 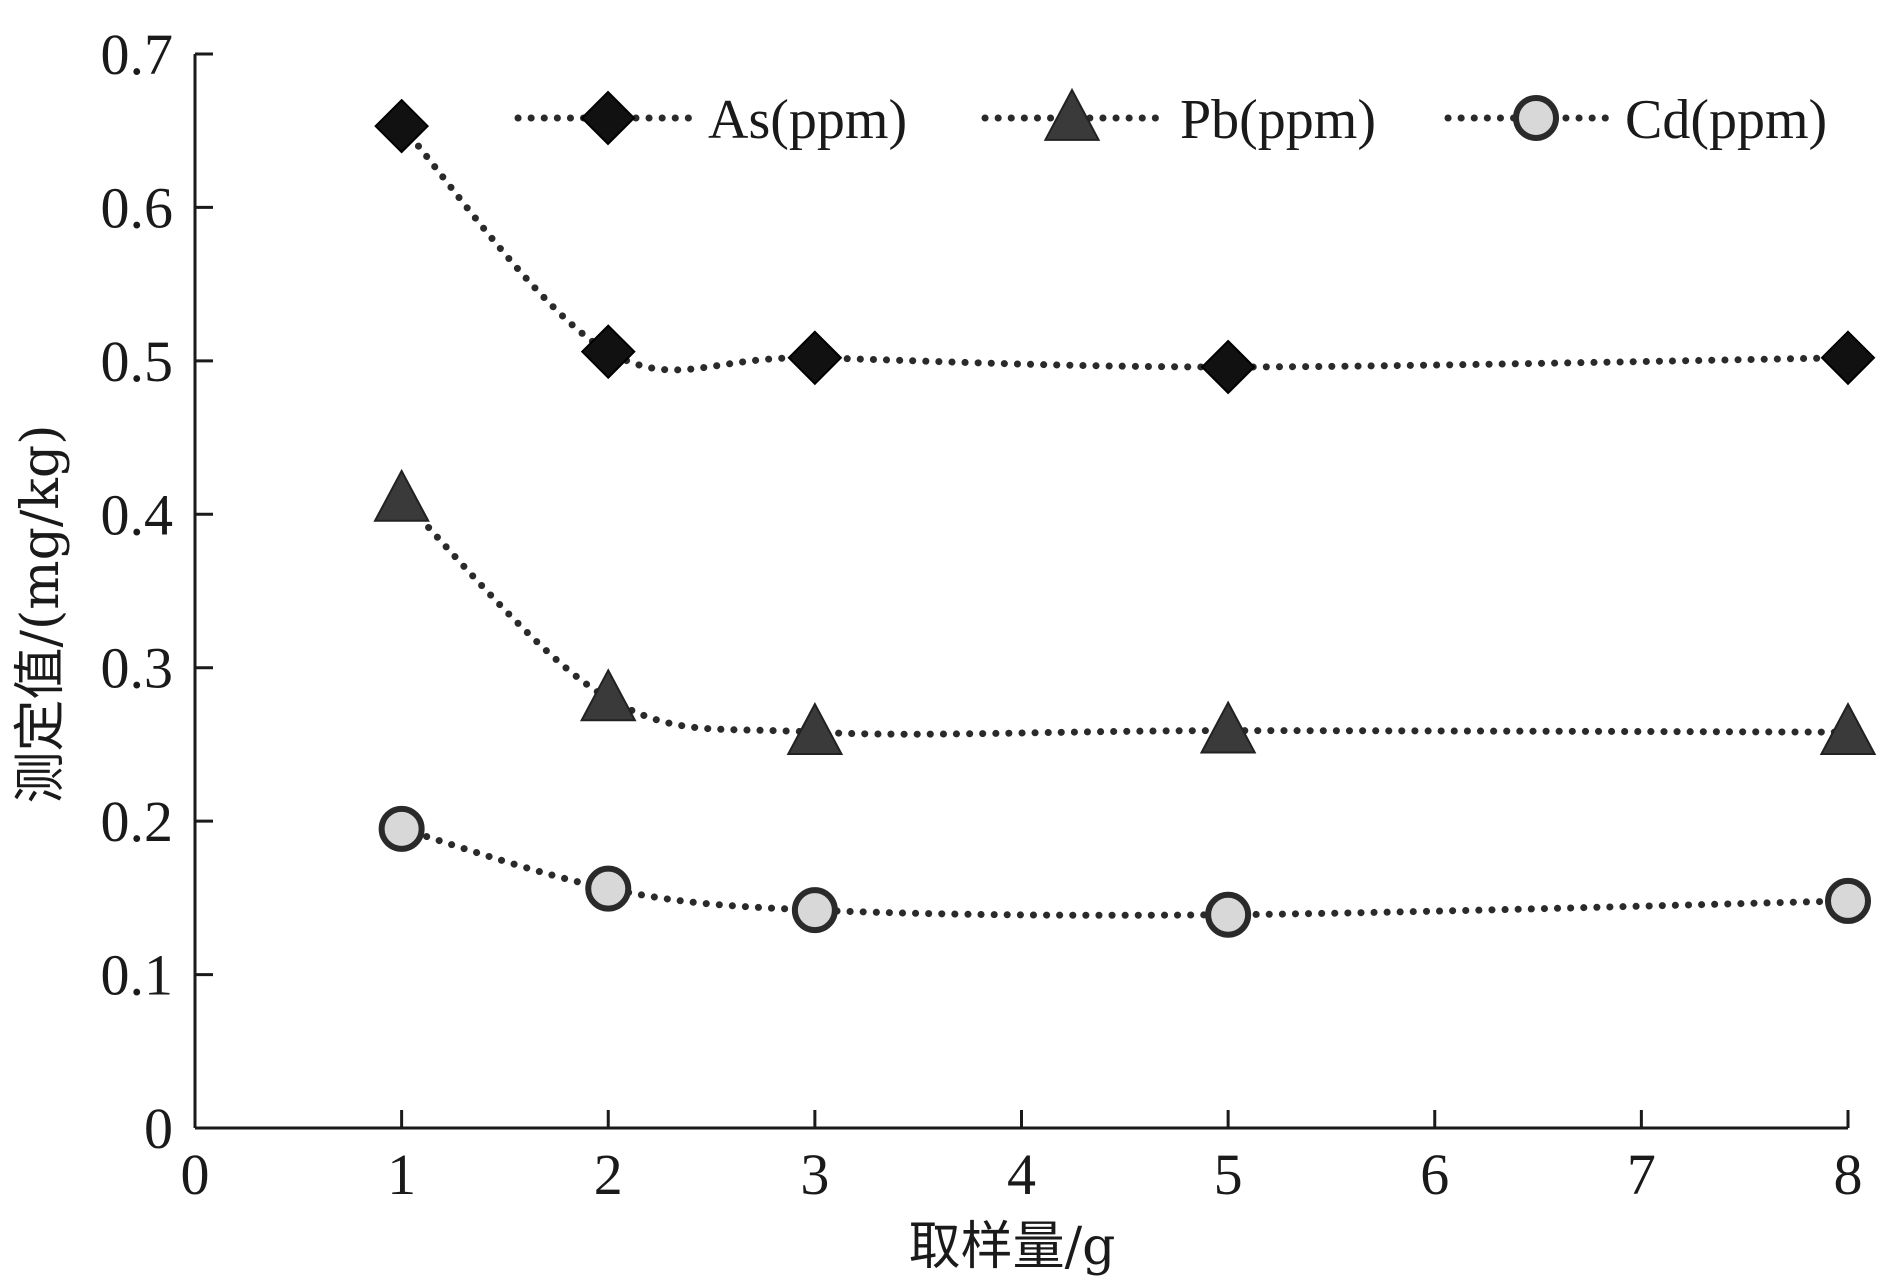 I want to click on series-circle, so click(x=1124, y=871).